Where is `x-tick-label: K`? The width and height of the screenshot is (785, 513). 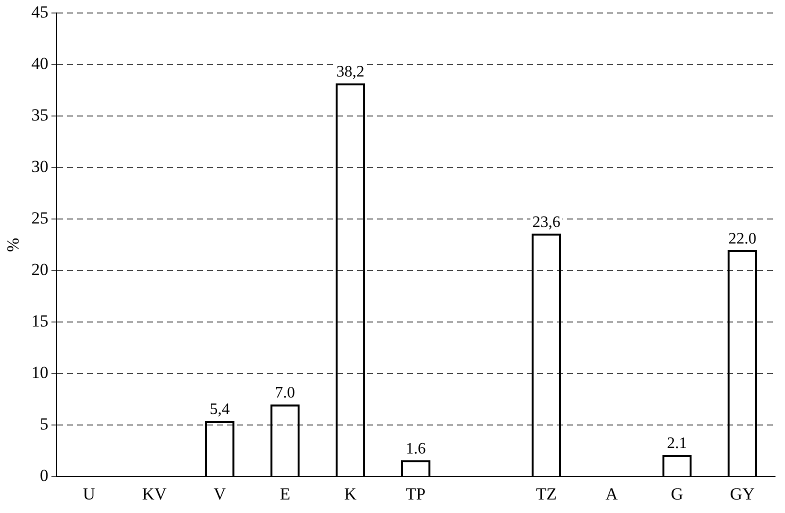 x-tick-label: K is located at coordinates (351, 494).